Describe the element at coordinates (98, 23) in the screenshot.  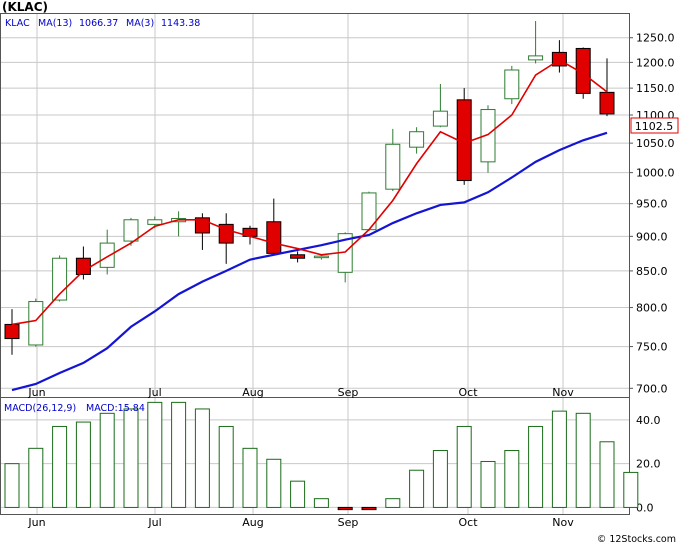
I see `legend-ma13-value: 1066.37` at that location.